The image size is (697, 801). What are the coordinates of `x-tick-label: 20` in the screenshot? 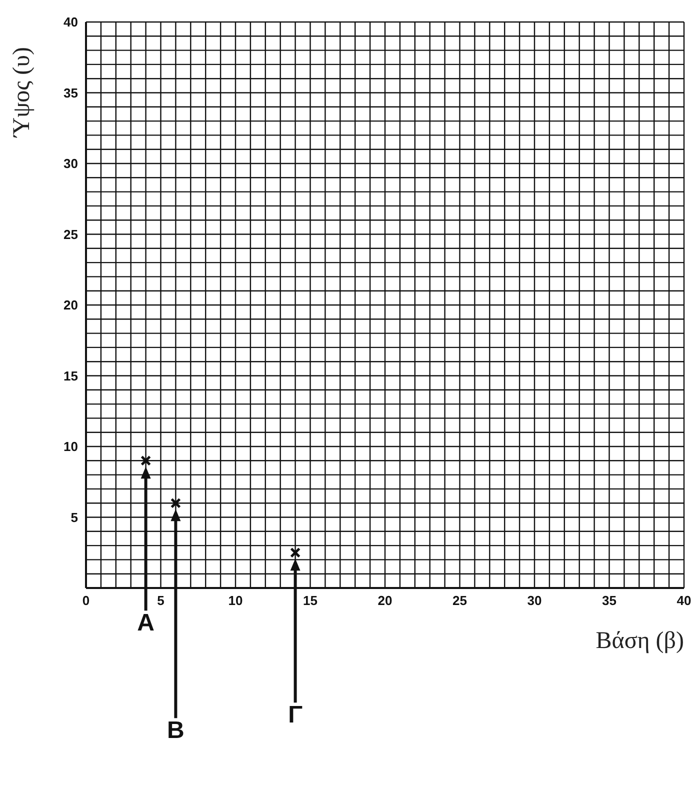 It's located at (385, 600).